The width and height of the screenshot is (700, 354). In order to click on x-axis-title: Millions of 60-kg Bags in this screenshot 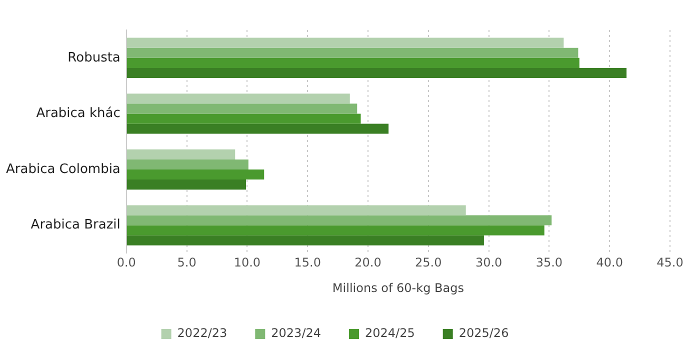, I will do `click(398, 287)`.